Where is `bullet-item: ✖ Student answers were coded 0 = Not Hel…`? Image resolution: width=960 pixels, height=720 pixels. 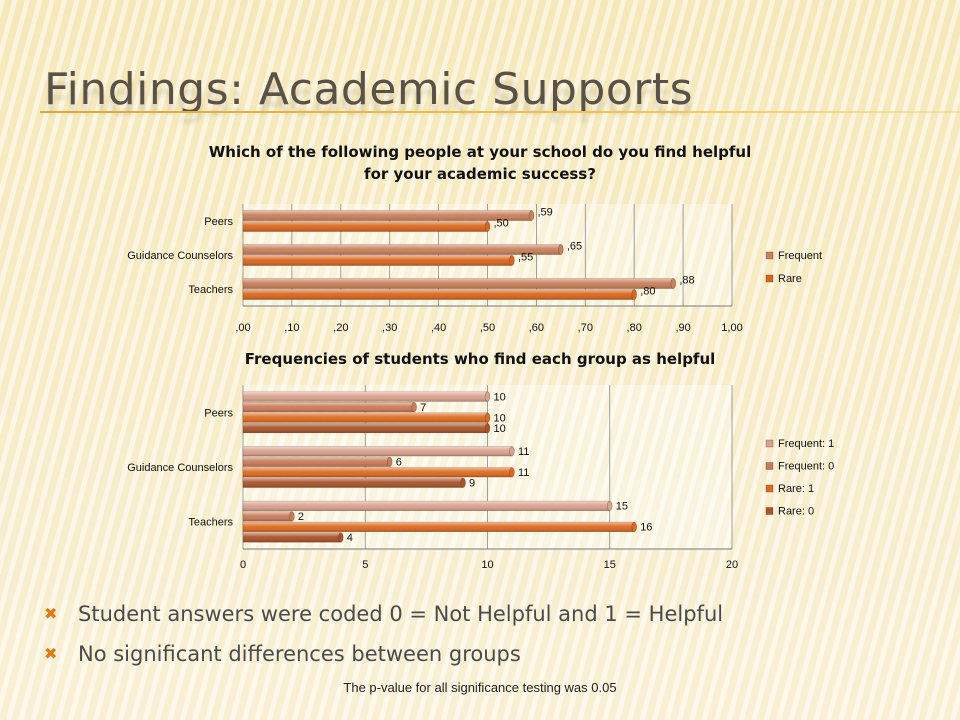 bullet-item: ✖ Student answers were coded 0 = Not Hel… is located at coordinates (383, 618).